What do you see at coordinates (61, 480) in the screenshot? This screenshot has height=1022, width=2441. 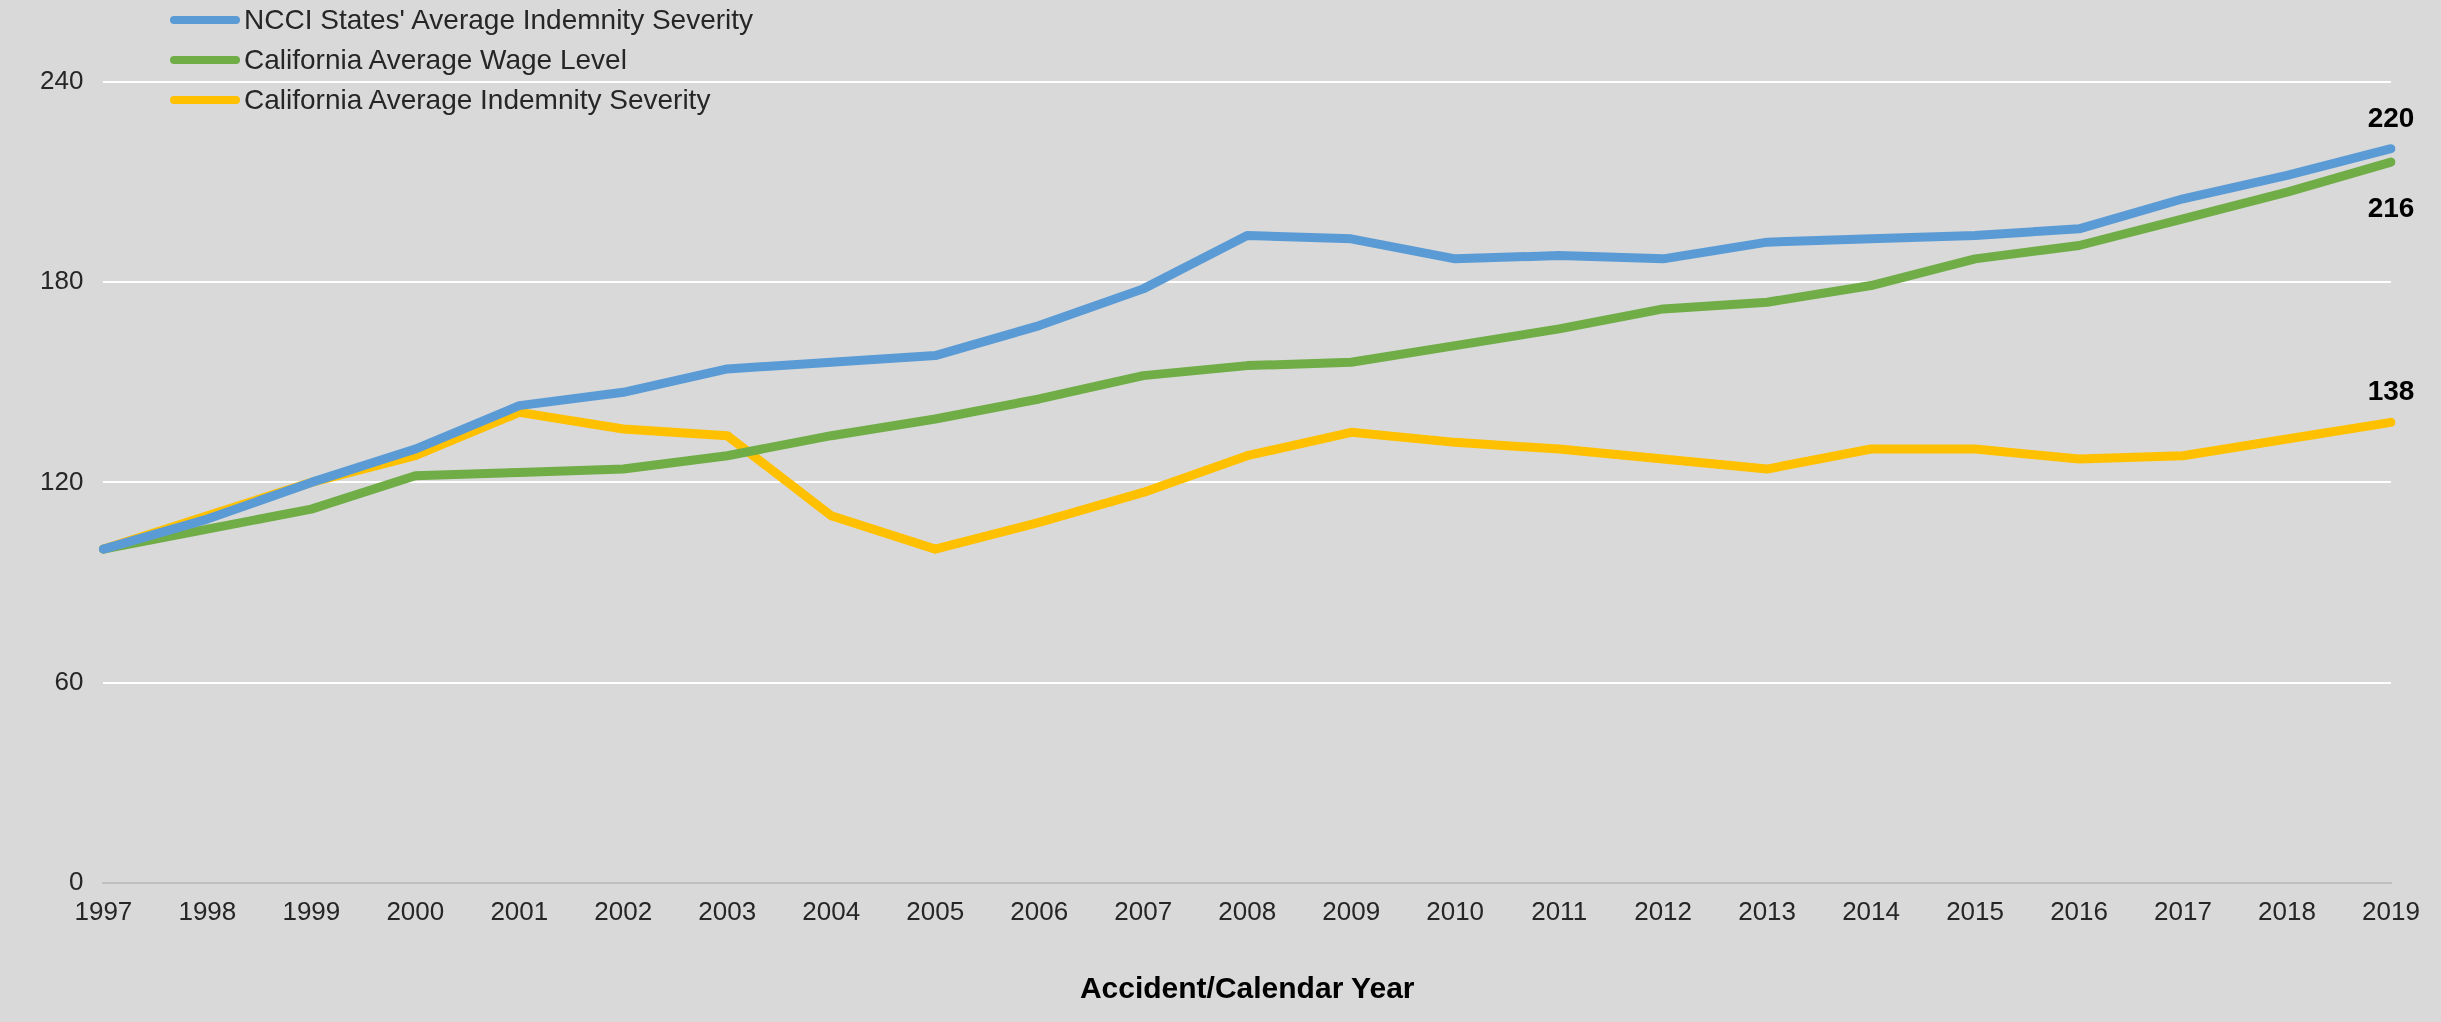 I see `y-tick-label: 120` at bounding box center [61, 480].